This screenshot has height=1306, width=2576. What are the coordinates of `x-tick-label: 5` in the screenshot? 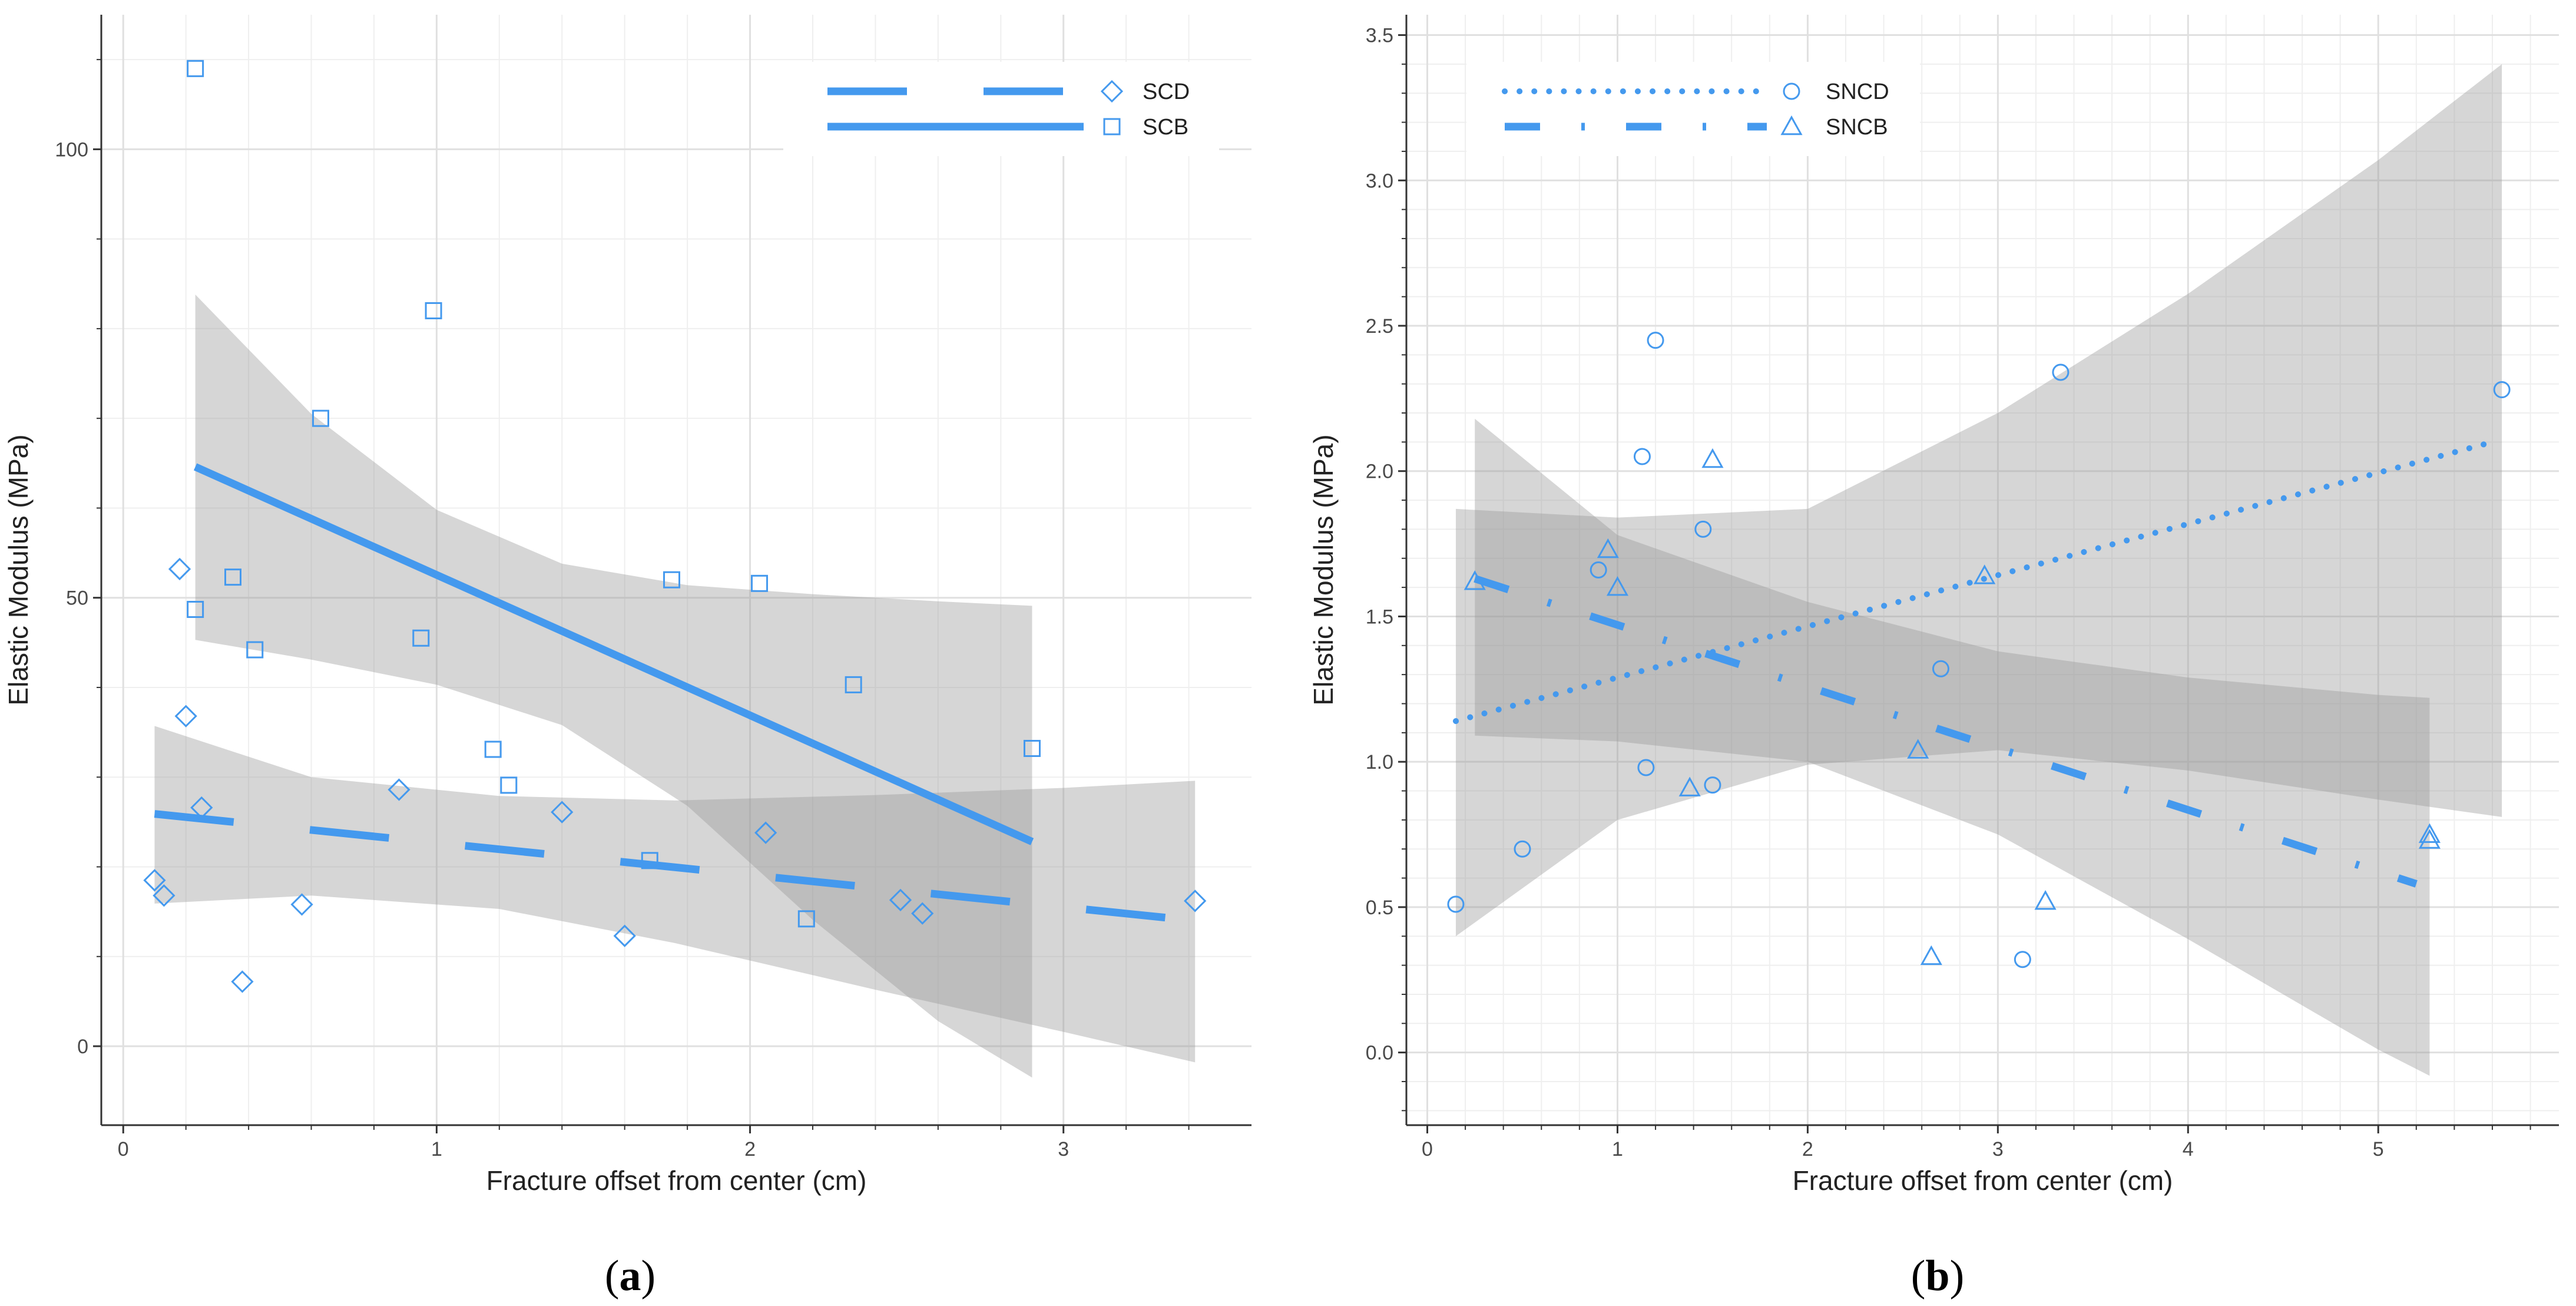 It's located at (2378, 1149).